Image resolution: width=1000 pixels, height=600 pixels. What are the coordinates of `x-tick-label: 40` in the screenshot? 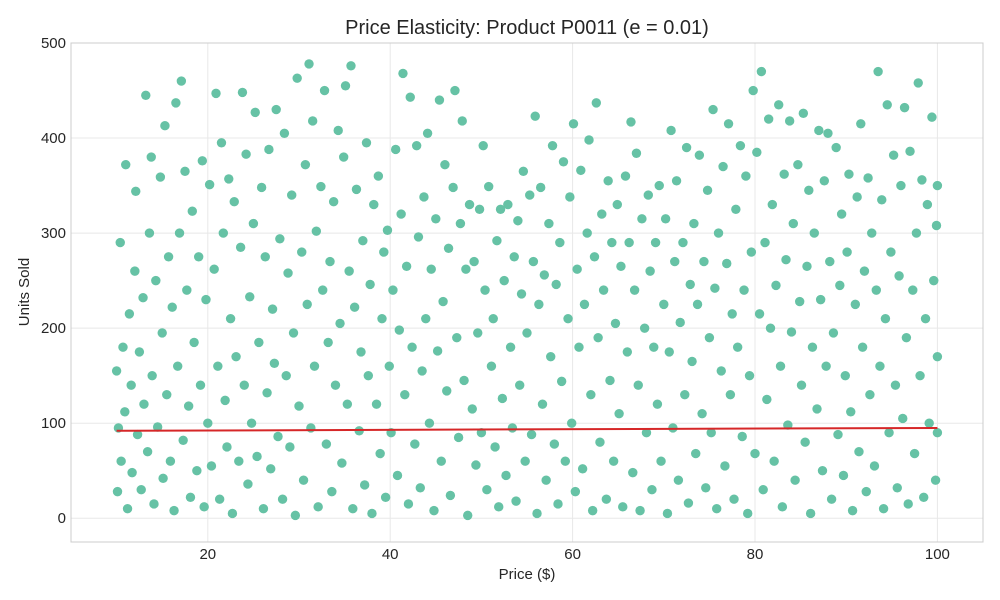 It's located at (390, 554).